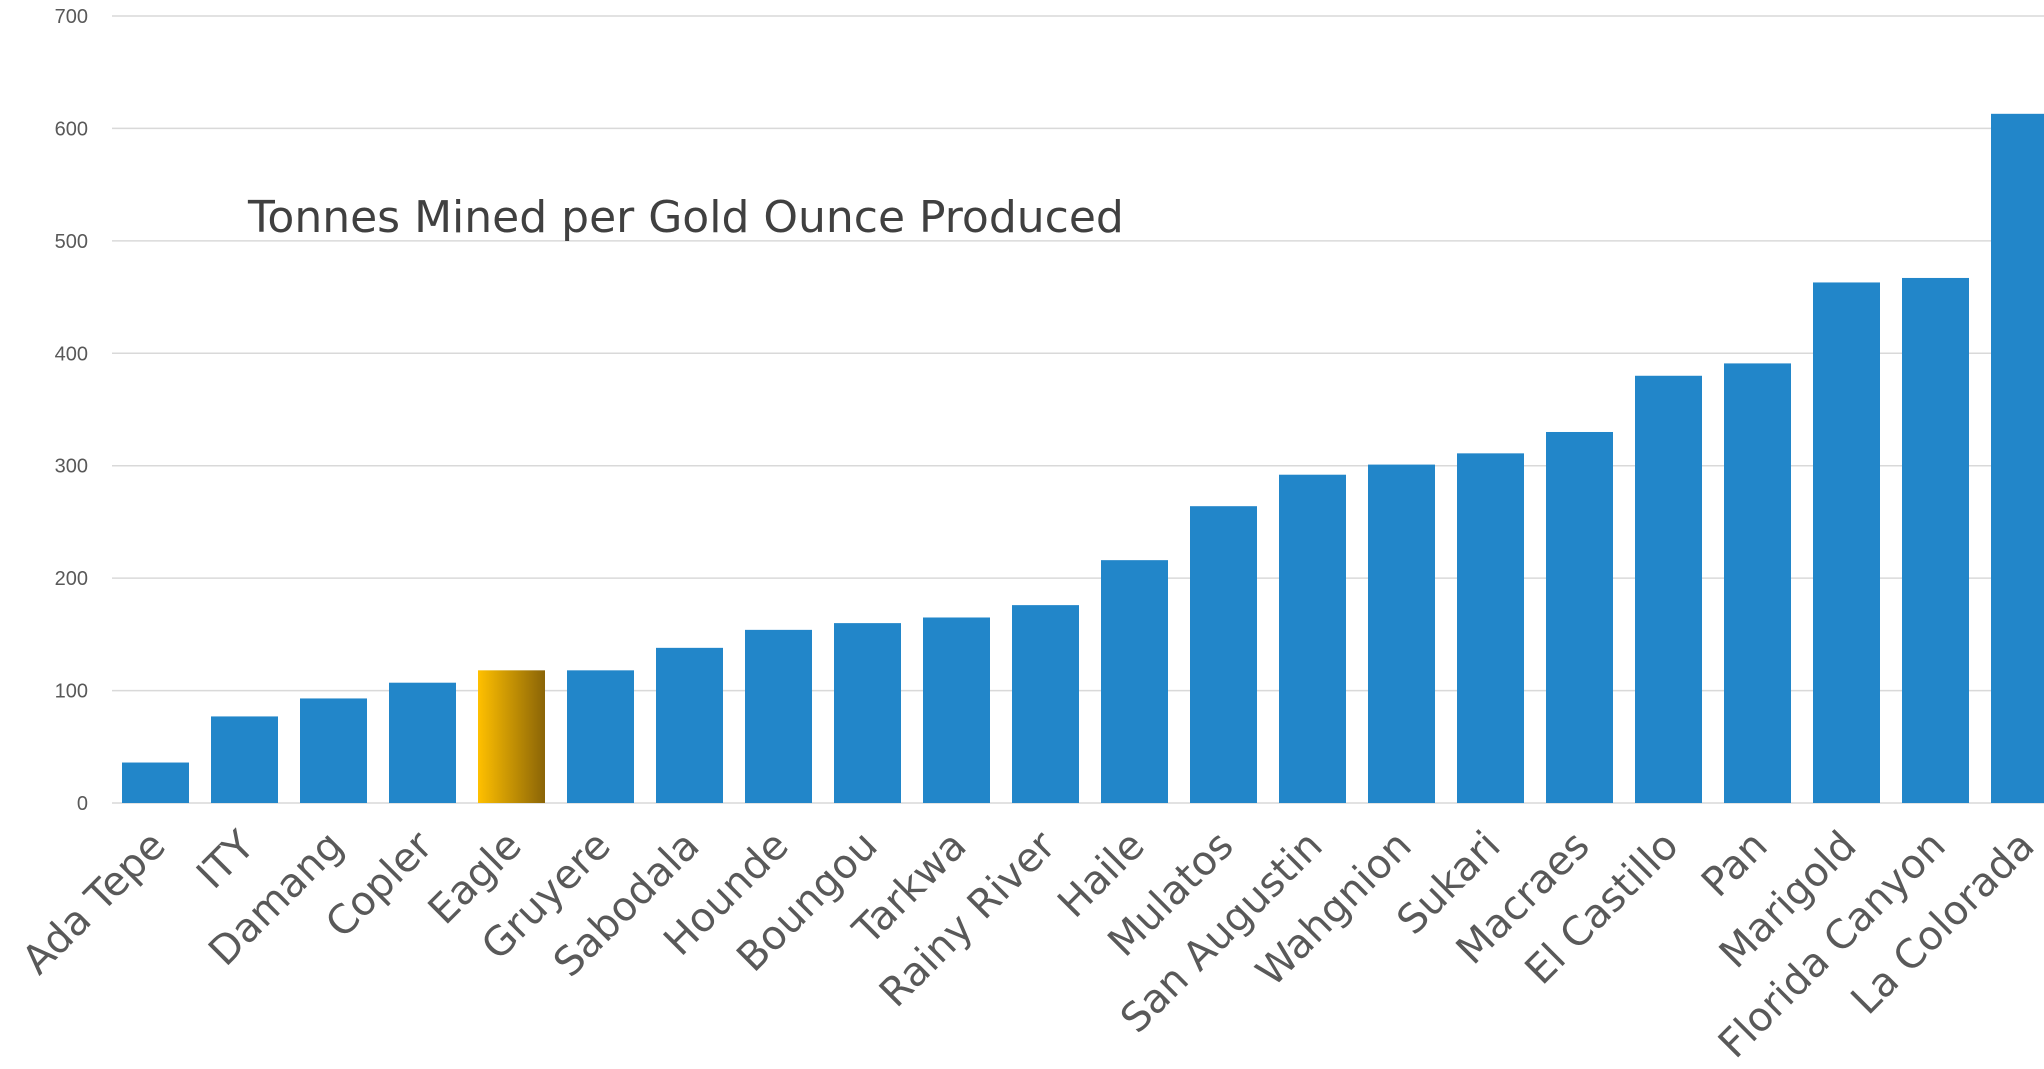 The image size is (2044, 1069). I want to click on bar-tarkwa, so click(956, 710).